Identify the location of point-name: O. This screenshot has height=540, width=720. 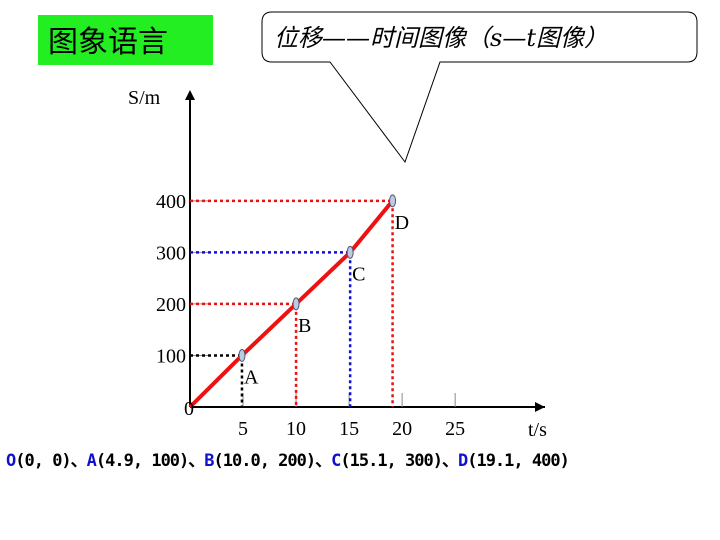
(11, 461).